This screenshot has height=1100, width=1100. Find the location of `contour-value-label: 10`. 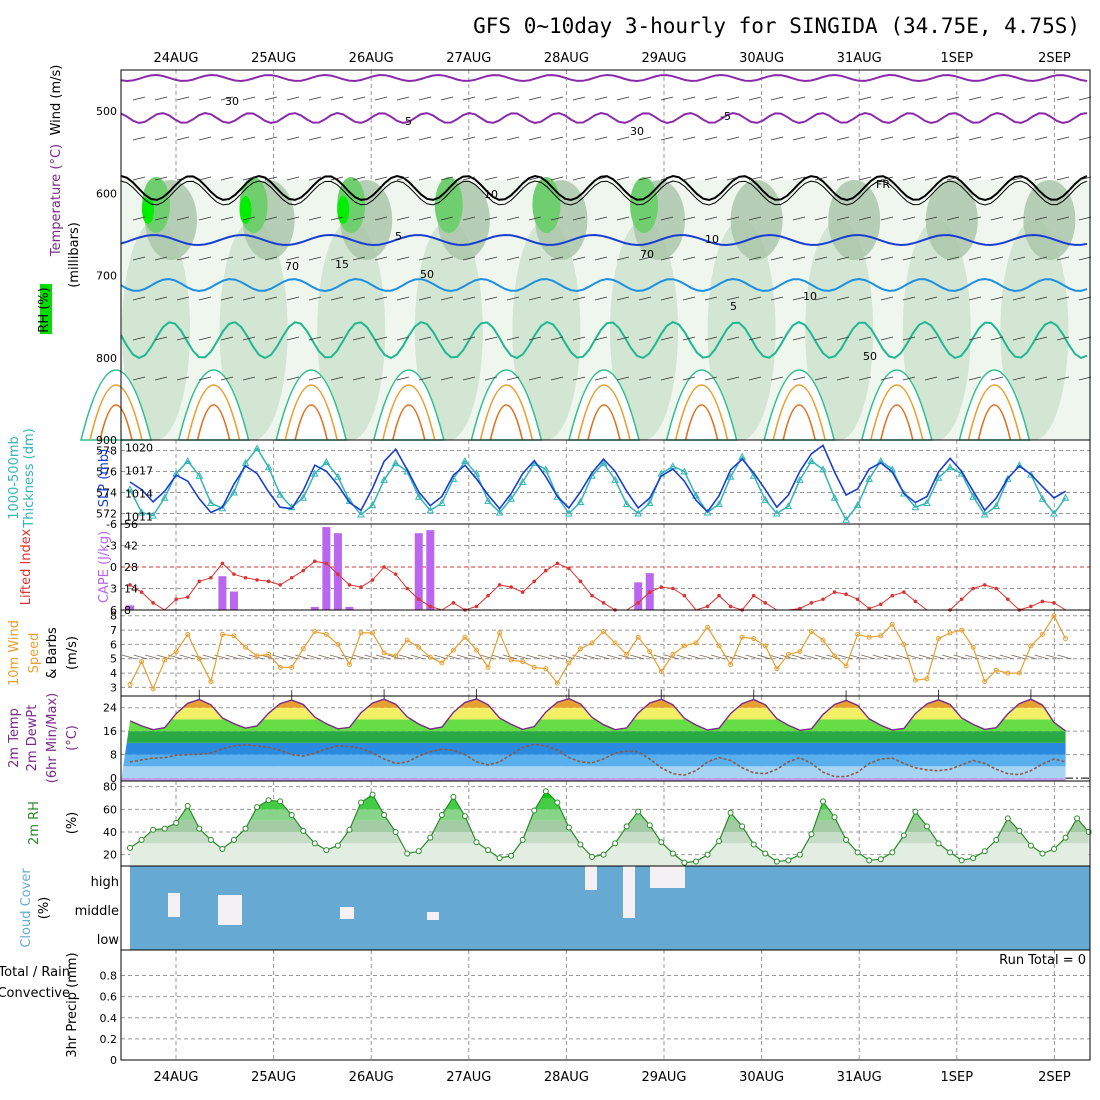

contour-value-label: 10 is located at coordinates (712, 239).